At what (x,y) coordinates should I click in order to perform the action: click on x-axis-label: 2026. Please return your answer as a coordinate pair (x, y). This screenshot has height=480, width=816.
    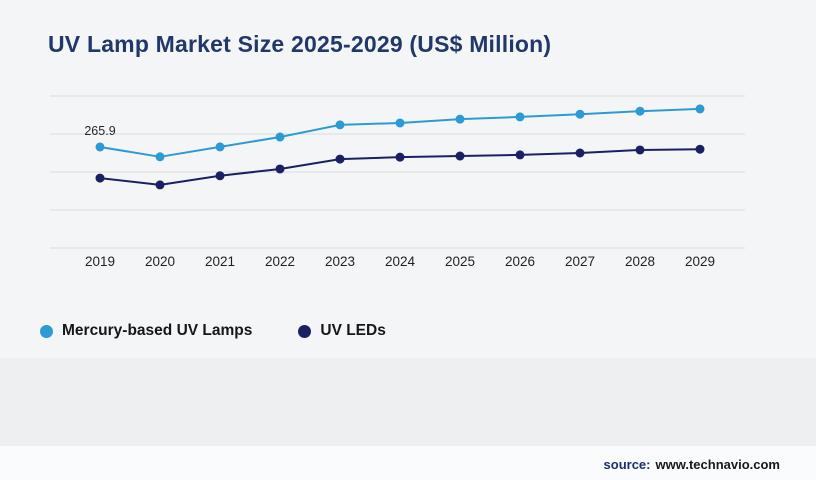
    Looking at the image, I should click on (520, 261).